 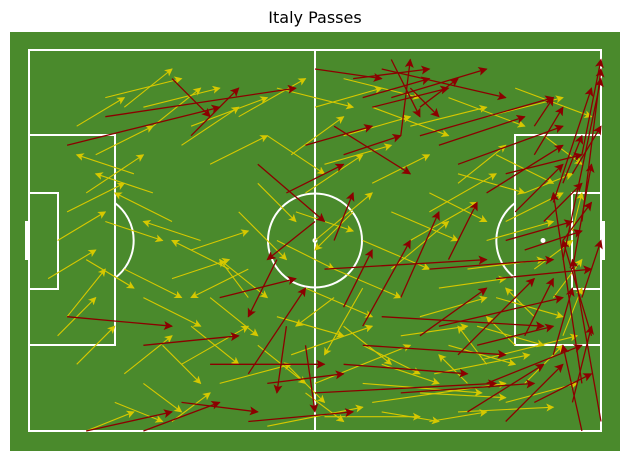 What do you see at coordinates (543, 240) in the screenshot?
I see `right-penalty-spot` at bounding box center [543, 240].